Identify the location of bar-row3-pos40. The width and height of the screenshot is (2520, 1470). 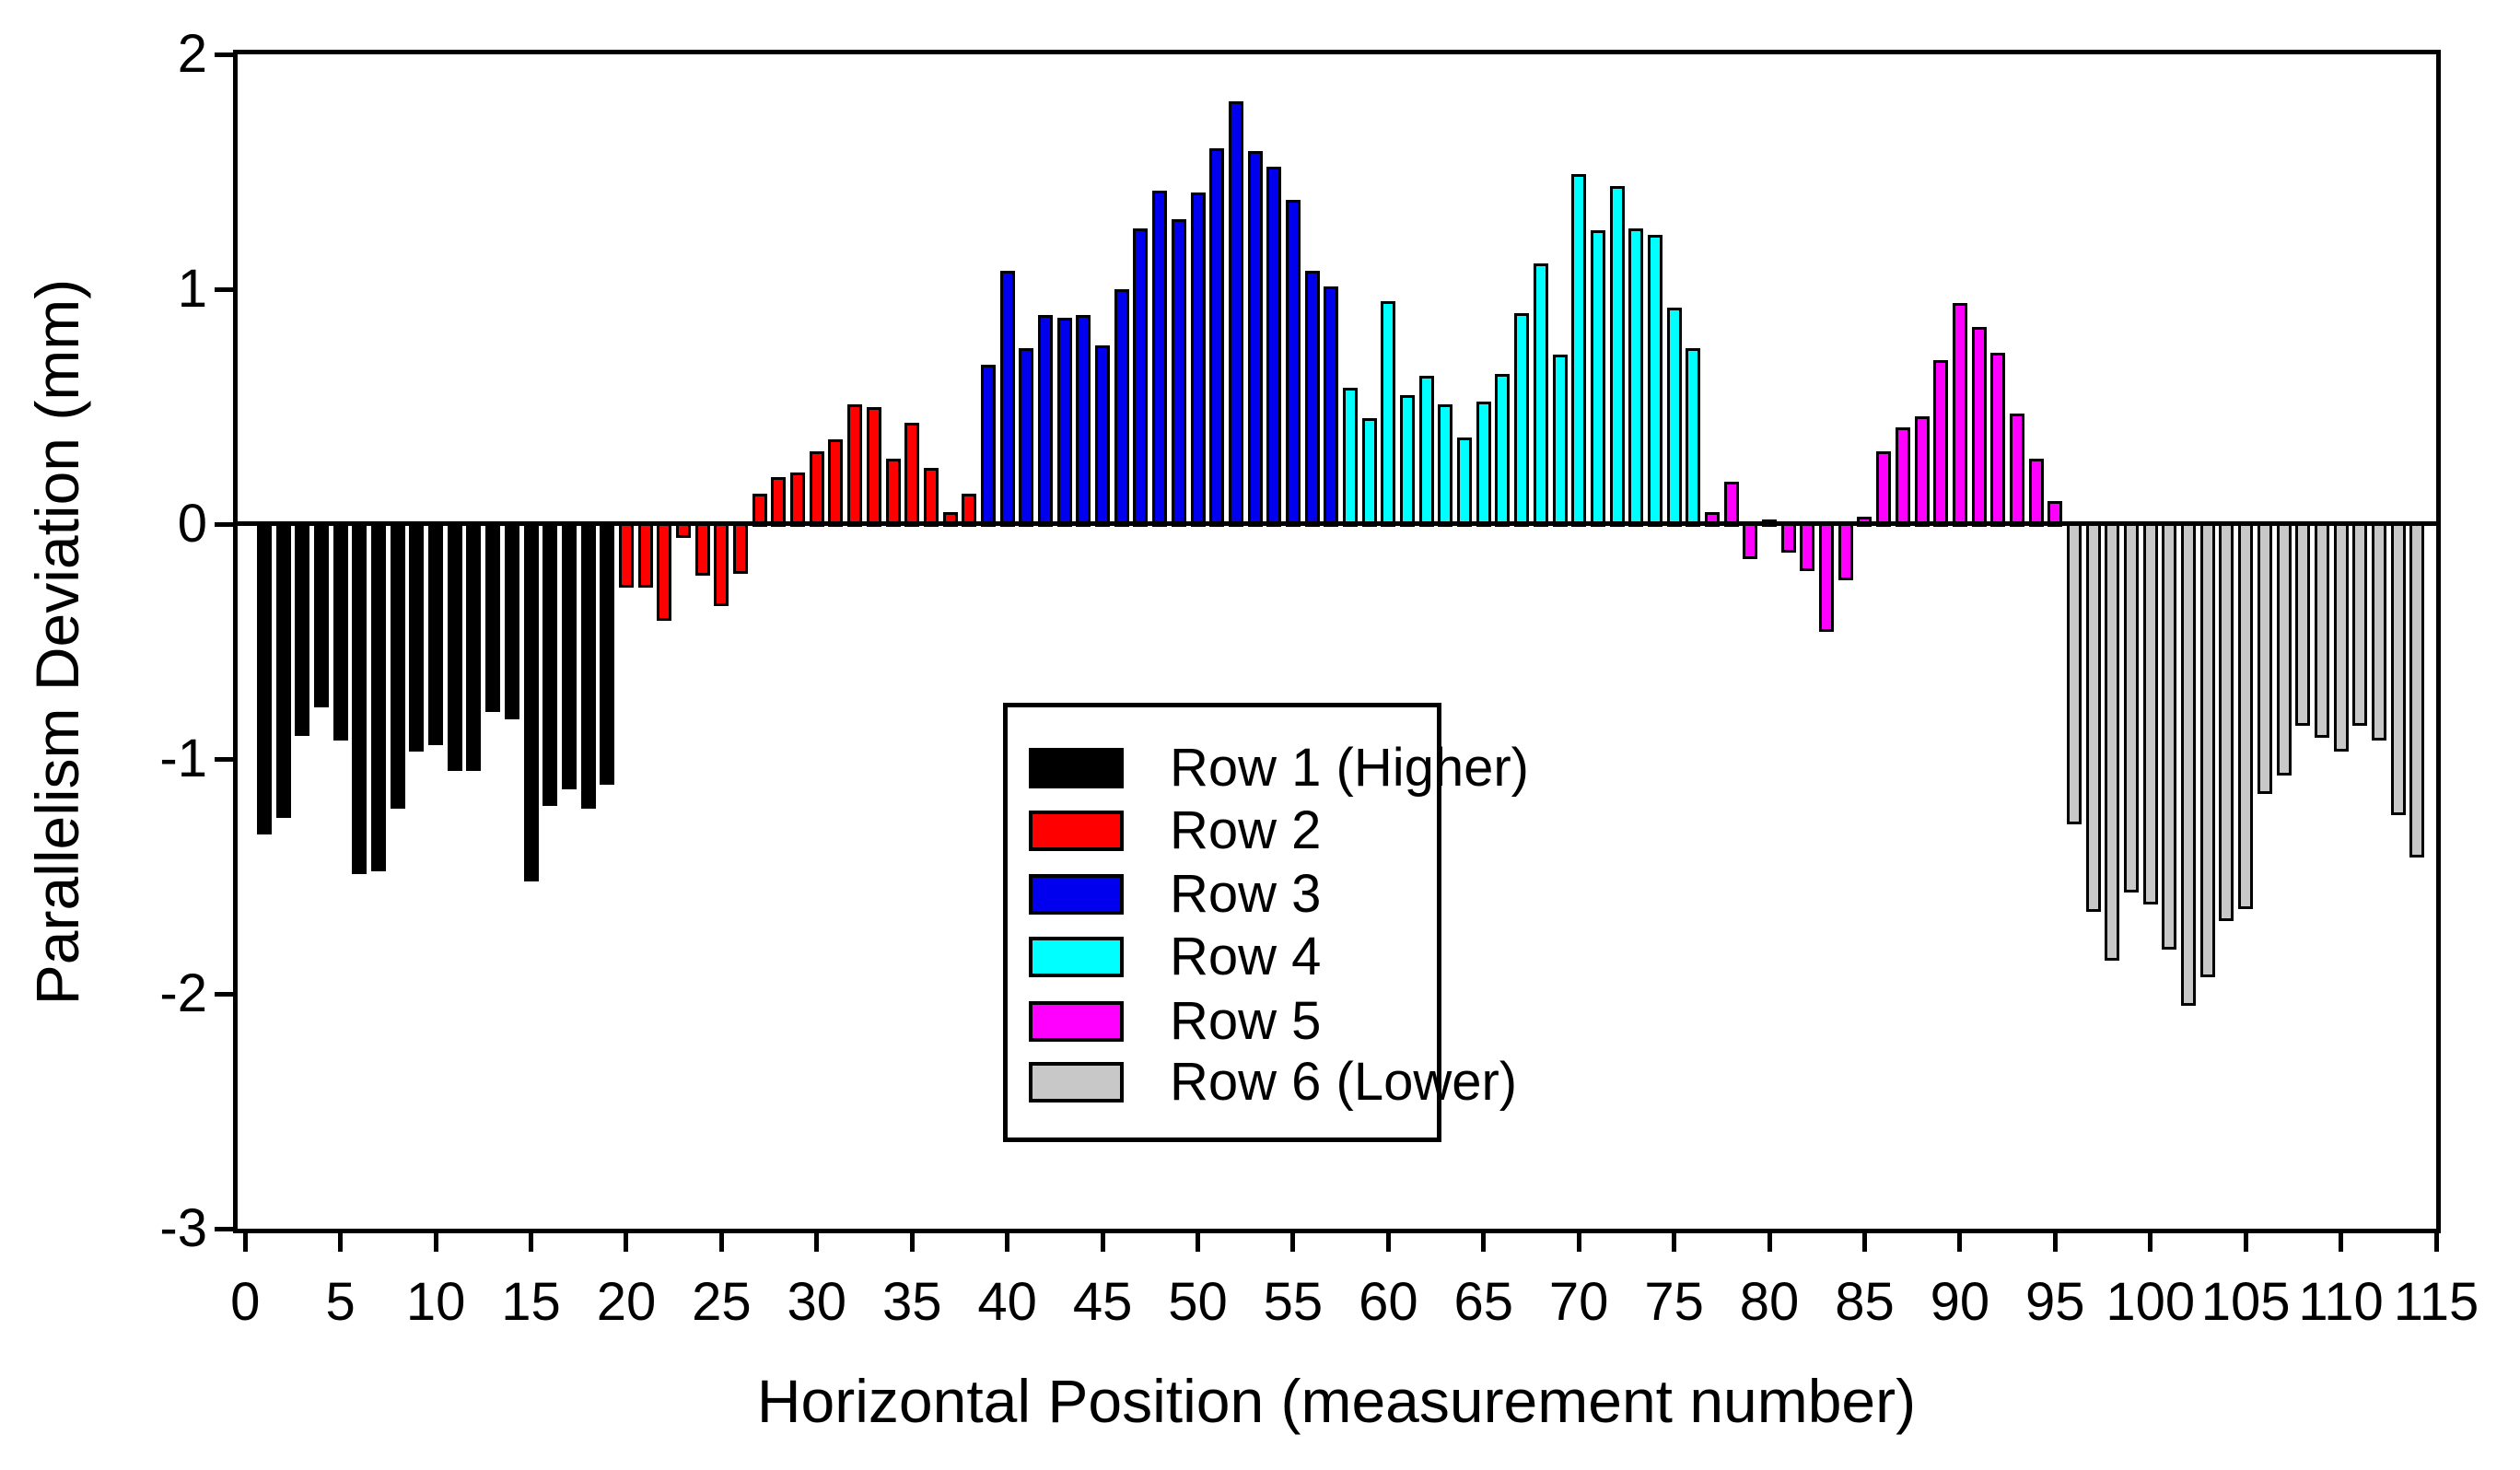
(1007, 398).